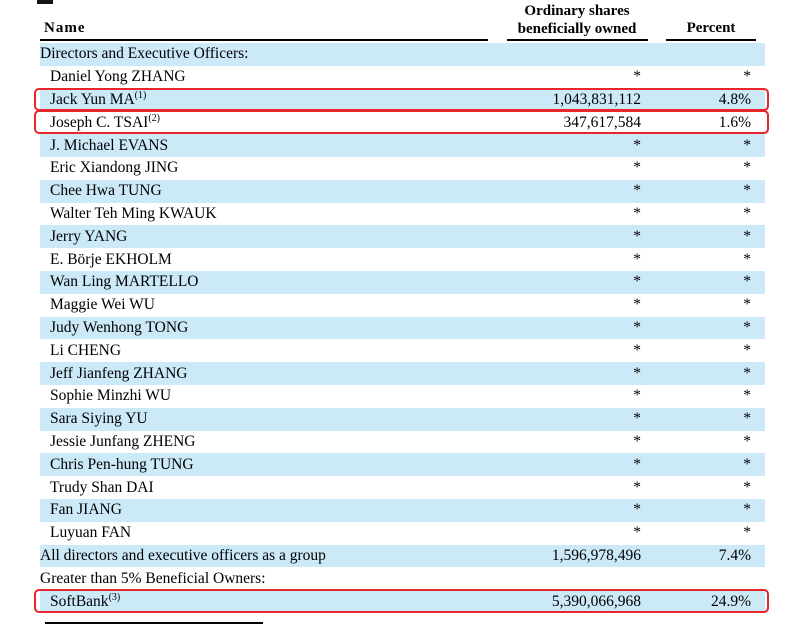 This screenshot has height=632, width=791. What do you see at coordinates (265, 374) in the screenshot?
I see `row-name: Jeff Jianfeng ZHANG` at bounding box center [265, 374].